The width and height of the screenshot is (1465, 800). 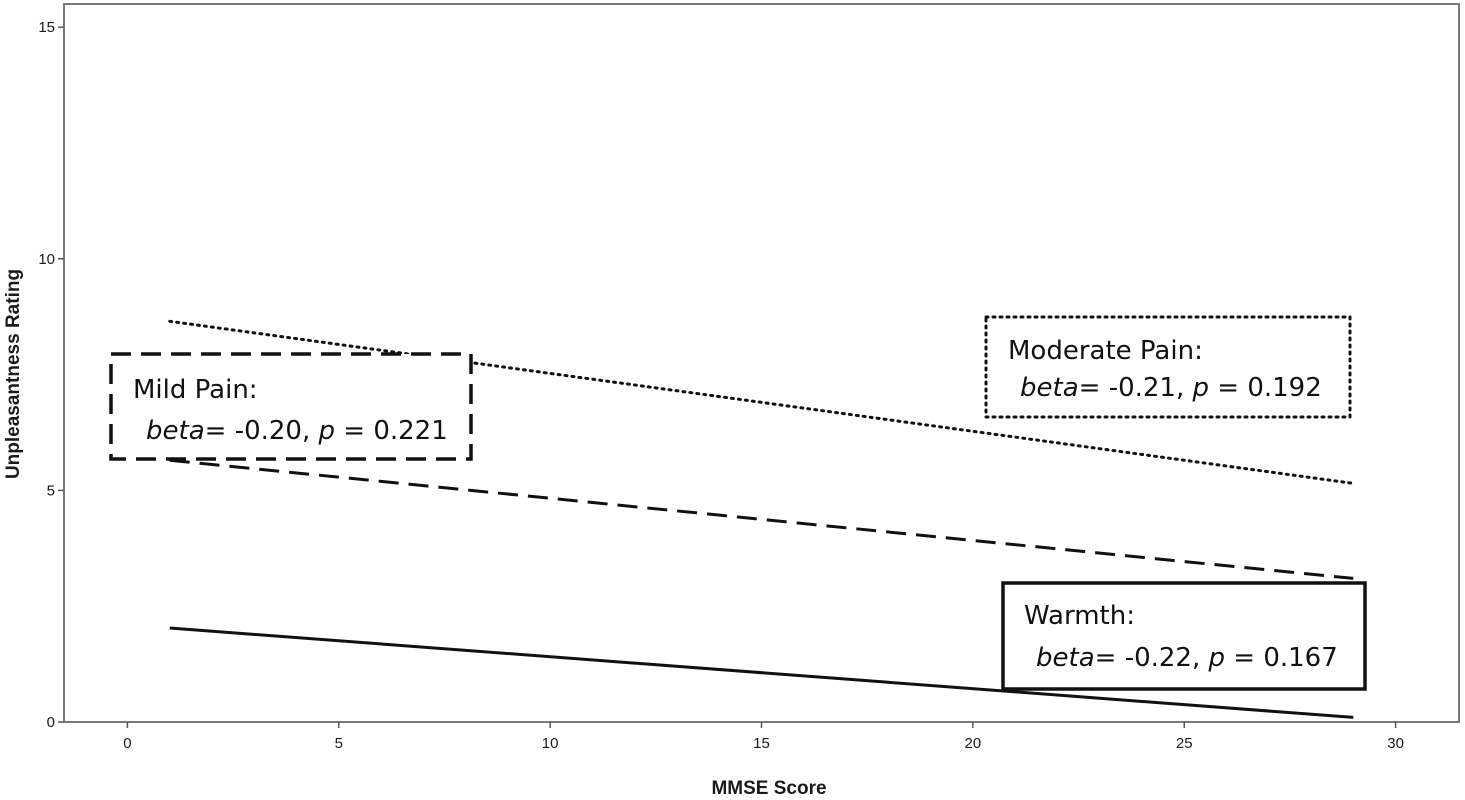 I want to click on y-tick-label: 10, so click(x=46, y=259).